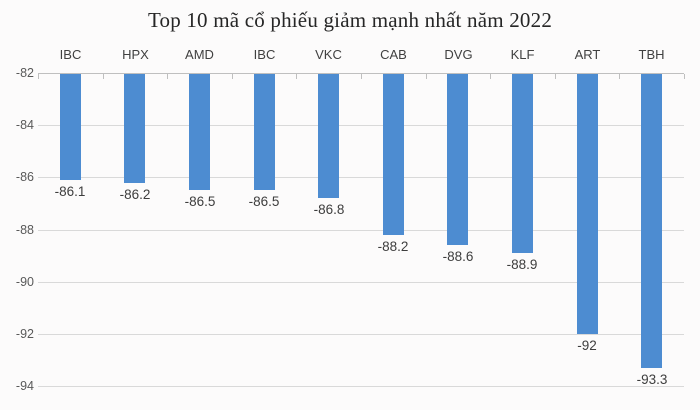 The height and width of the screenshot is (410, 700). I want to click on category-label: TBH, so click(651, 54).